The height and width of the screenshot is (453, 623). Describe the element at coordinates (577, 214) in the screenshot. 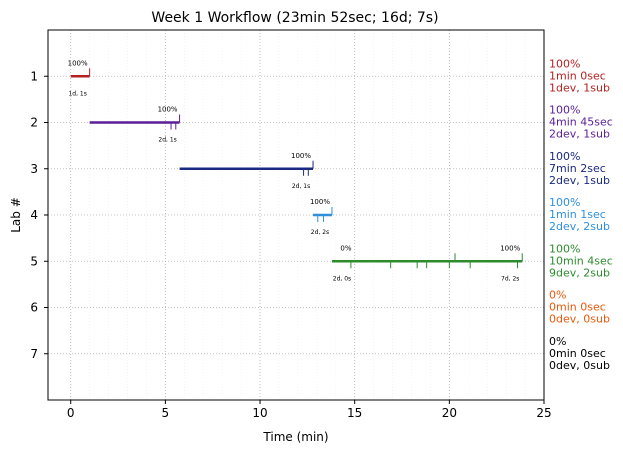

I see `lab-4-summary-line: 1min 1sec` at that location.